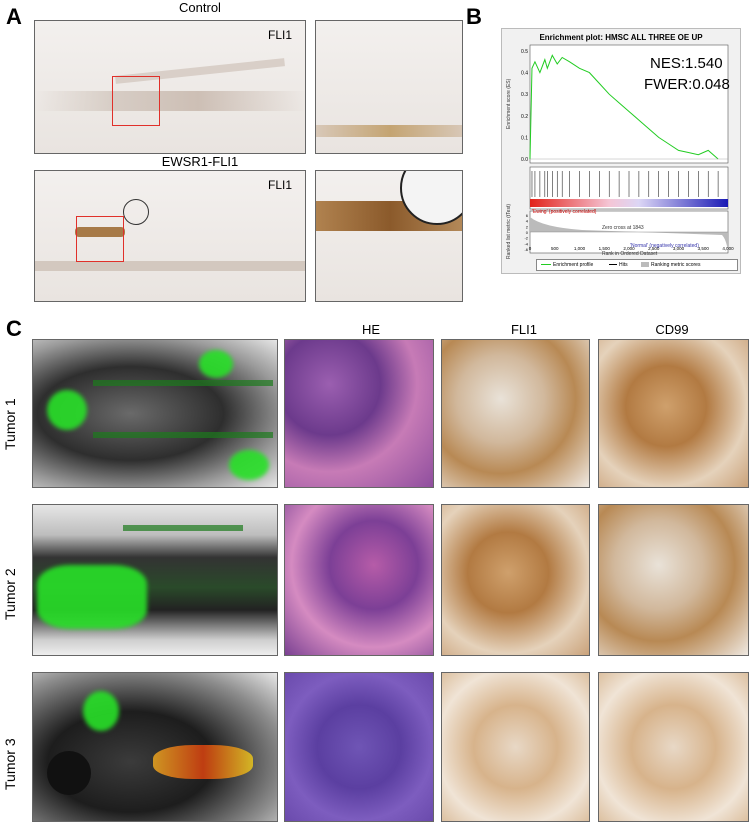 Image resolution: width=751 pixels, height=824 pixels. Describe the element at coordinates (170, 87) in the screenshot. I see `control-overview-image` at that location.